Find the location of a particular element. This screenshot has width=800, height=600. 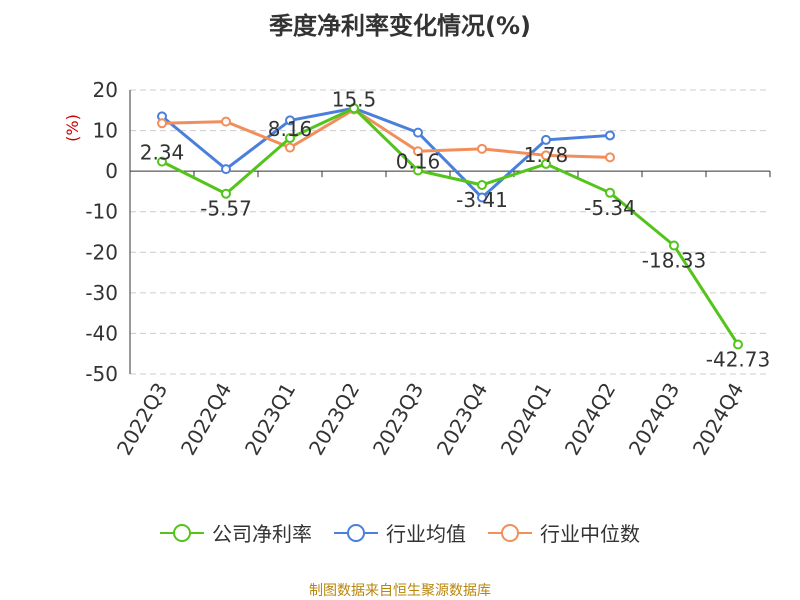

data-label: 1.78 is located at coordinates (546, 155).